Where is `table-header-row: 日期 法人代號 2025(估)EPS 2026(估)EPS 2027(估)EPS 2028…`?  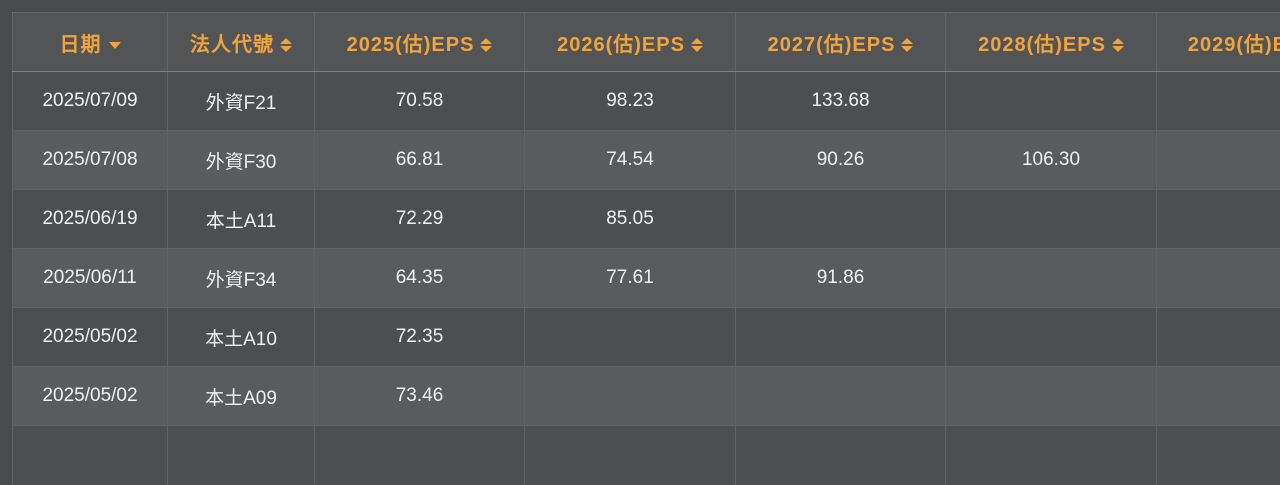 table-header-row: 日期 法人代號 2025(估)EPS 2026(估)EPS 2027(估)EPS 2028… is located at coordinates (646, 42).